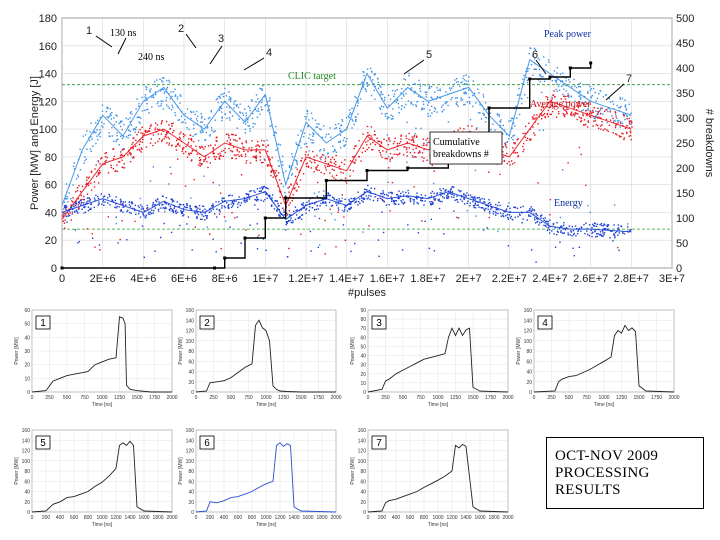 The image size is (720, 540). Describe the element at coordinates (32, 398) in the screenshot. I see `mini-xtick-label: 0` at that location.